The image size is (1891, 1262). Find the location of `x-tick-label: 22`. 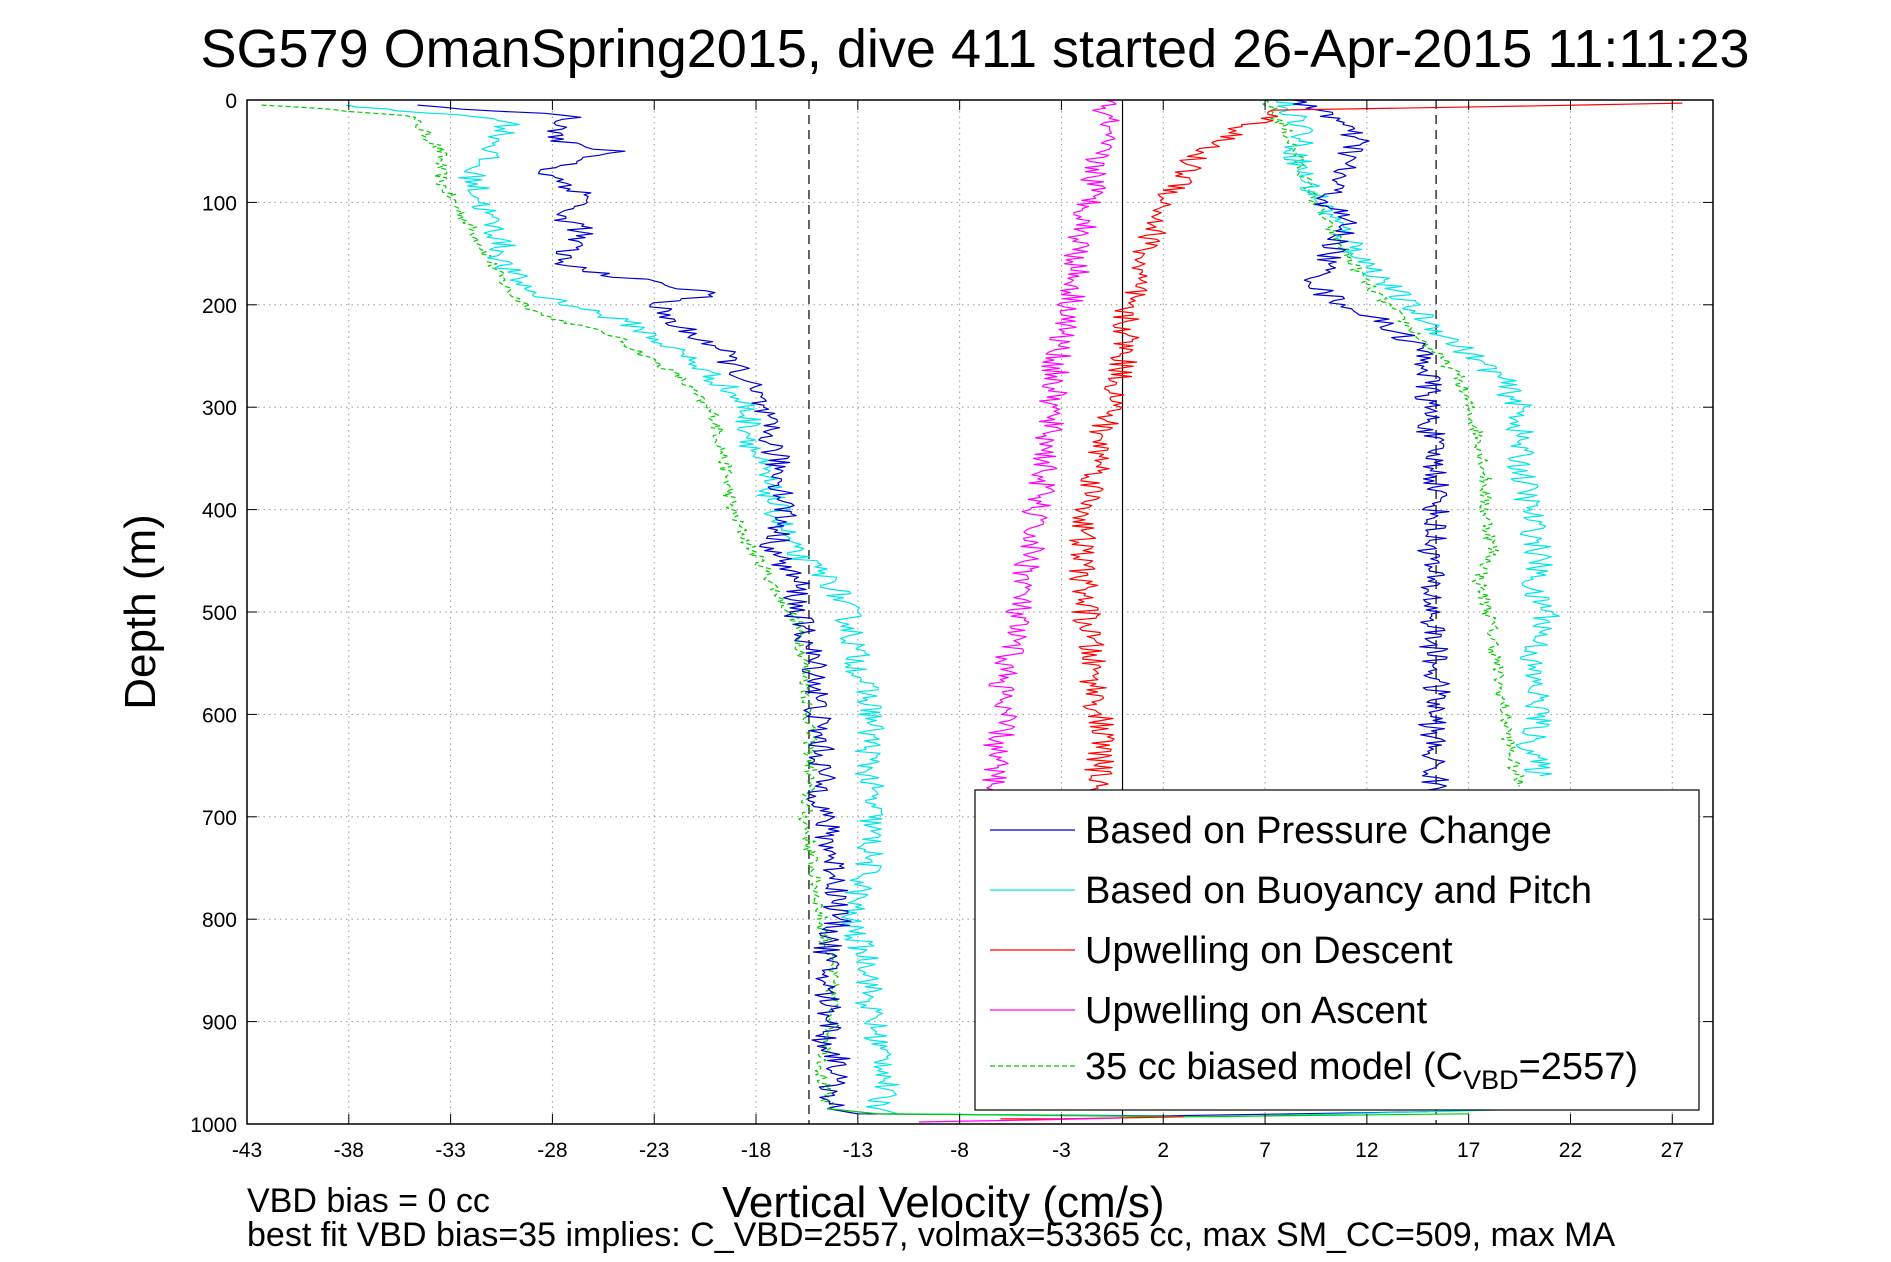

x-tick-label: 22 is located at coordinates (1570, 1150).